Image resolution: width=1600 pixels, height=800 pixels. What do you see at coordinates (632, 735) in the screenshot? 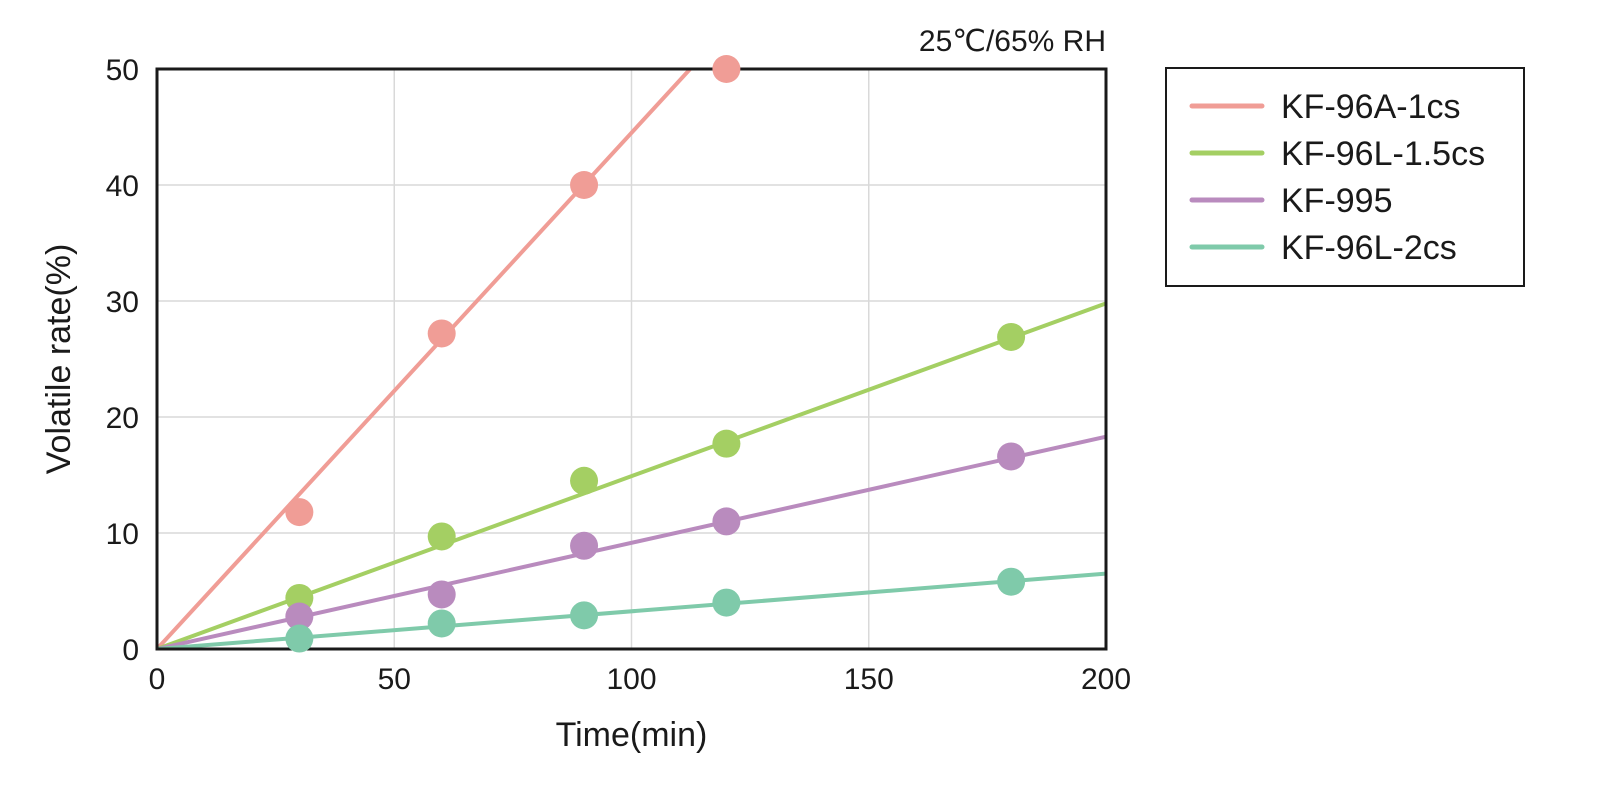
I see `x-axis-title: Time(min)` at bounding box center [632, 735].